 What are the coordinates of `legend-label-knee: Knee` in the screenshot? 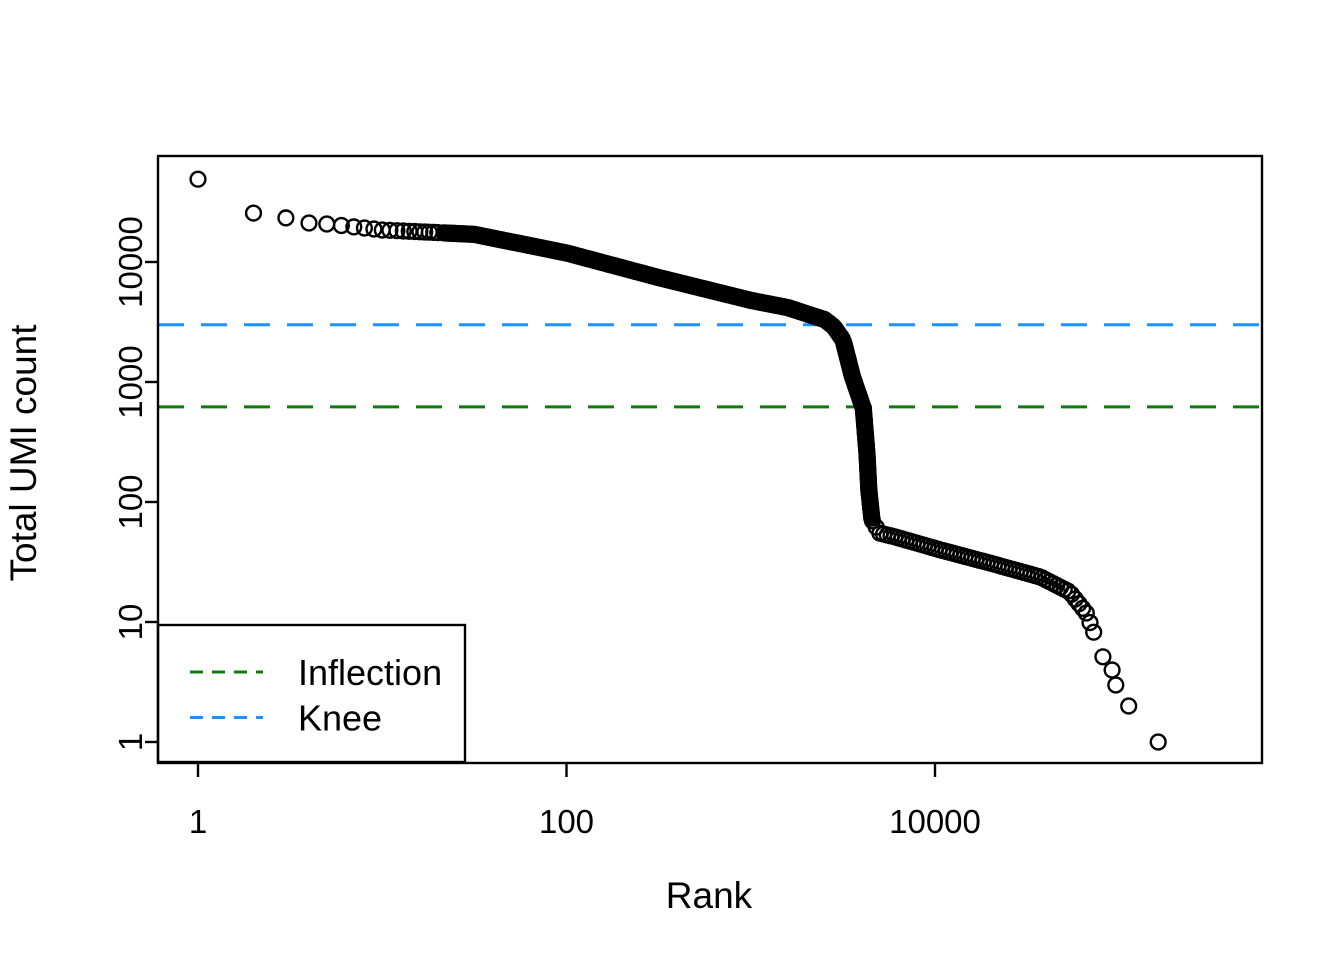 It's located at (340, 718).